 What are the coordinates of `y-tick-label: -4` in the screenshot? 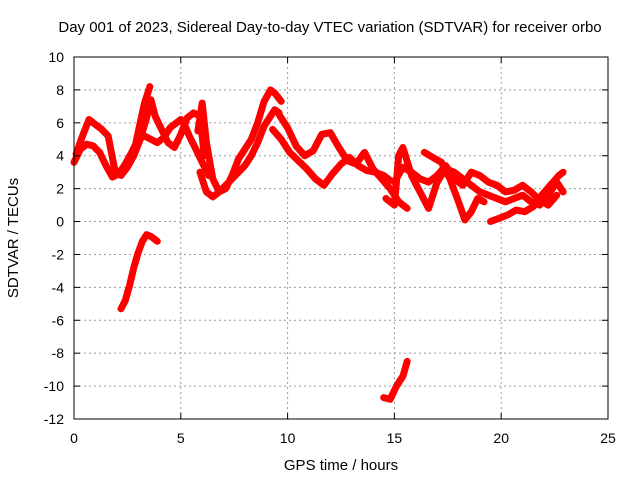 It's located at (58, 287).